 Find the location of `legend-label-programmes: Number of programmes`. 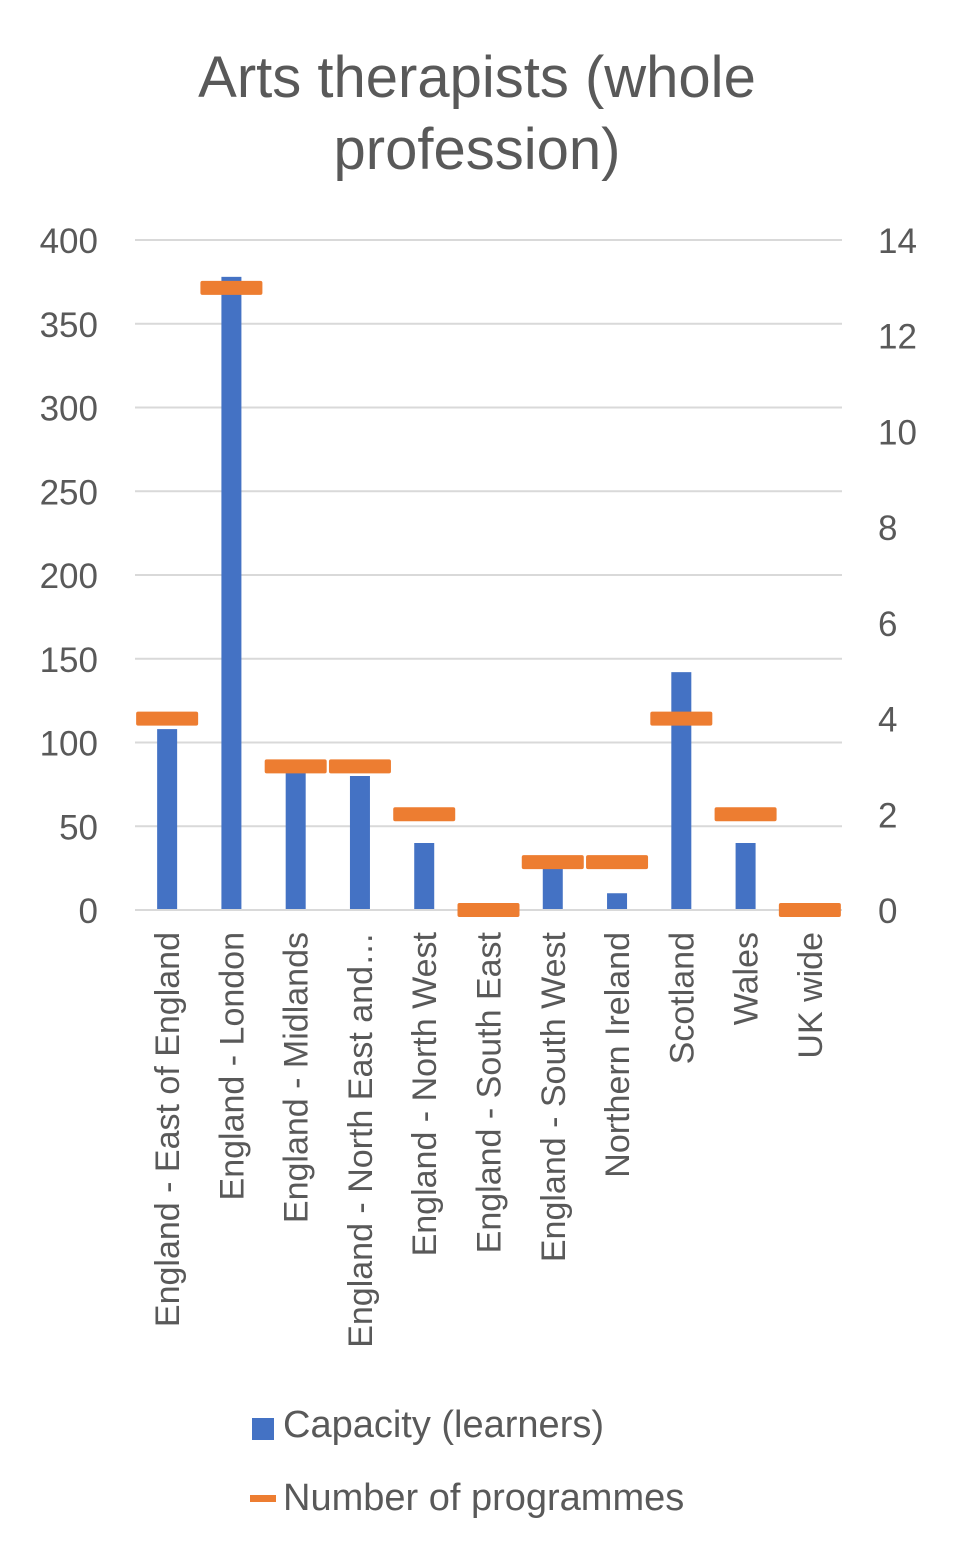

legend-label-programmes: Number of programmes is located at coordinates (484, 1498).